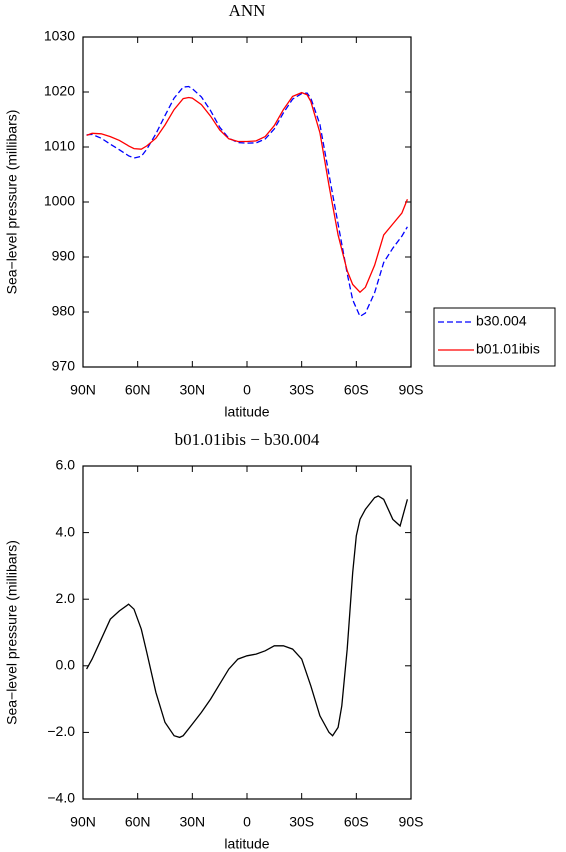 Image resolution: width=566 pixels, height=852 pixels. Describe the element at coordinates (247, 192) in the screenshot. I see `data-line` at that location.